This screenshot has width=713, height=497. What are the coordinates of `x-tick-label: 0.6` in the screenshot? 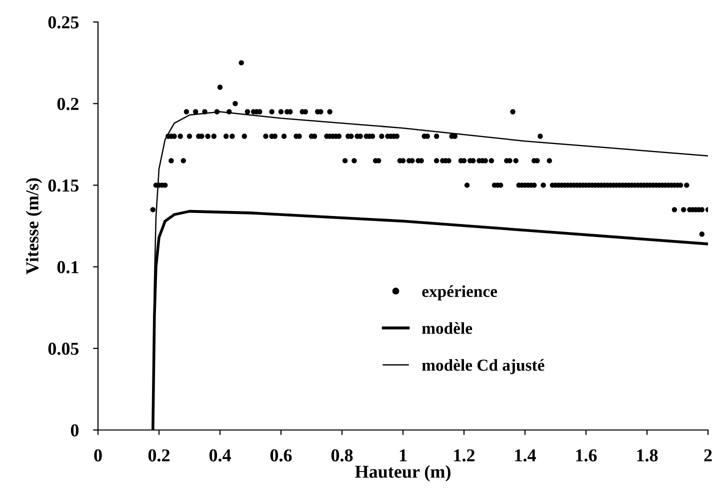 It's located at (281, 455).